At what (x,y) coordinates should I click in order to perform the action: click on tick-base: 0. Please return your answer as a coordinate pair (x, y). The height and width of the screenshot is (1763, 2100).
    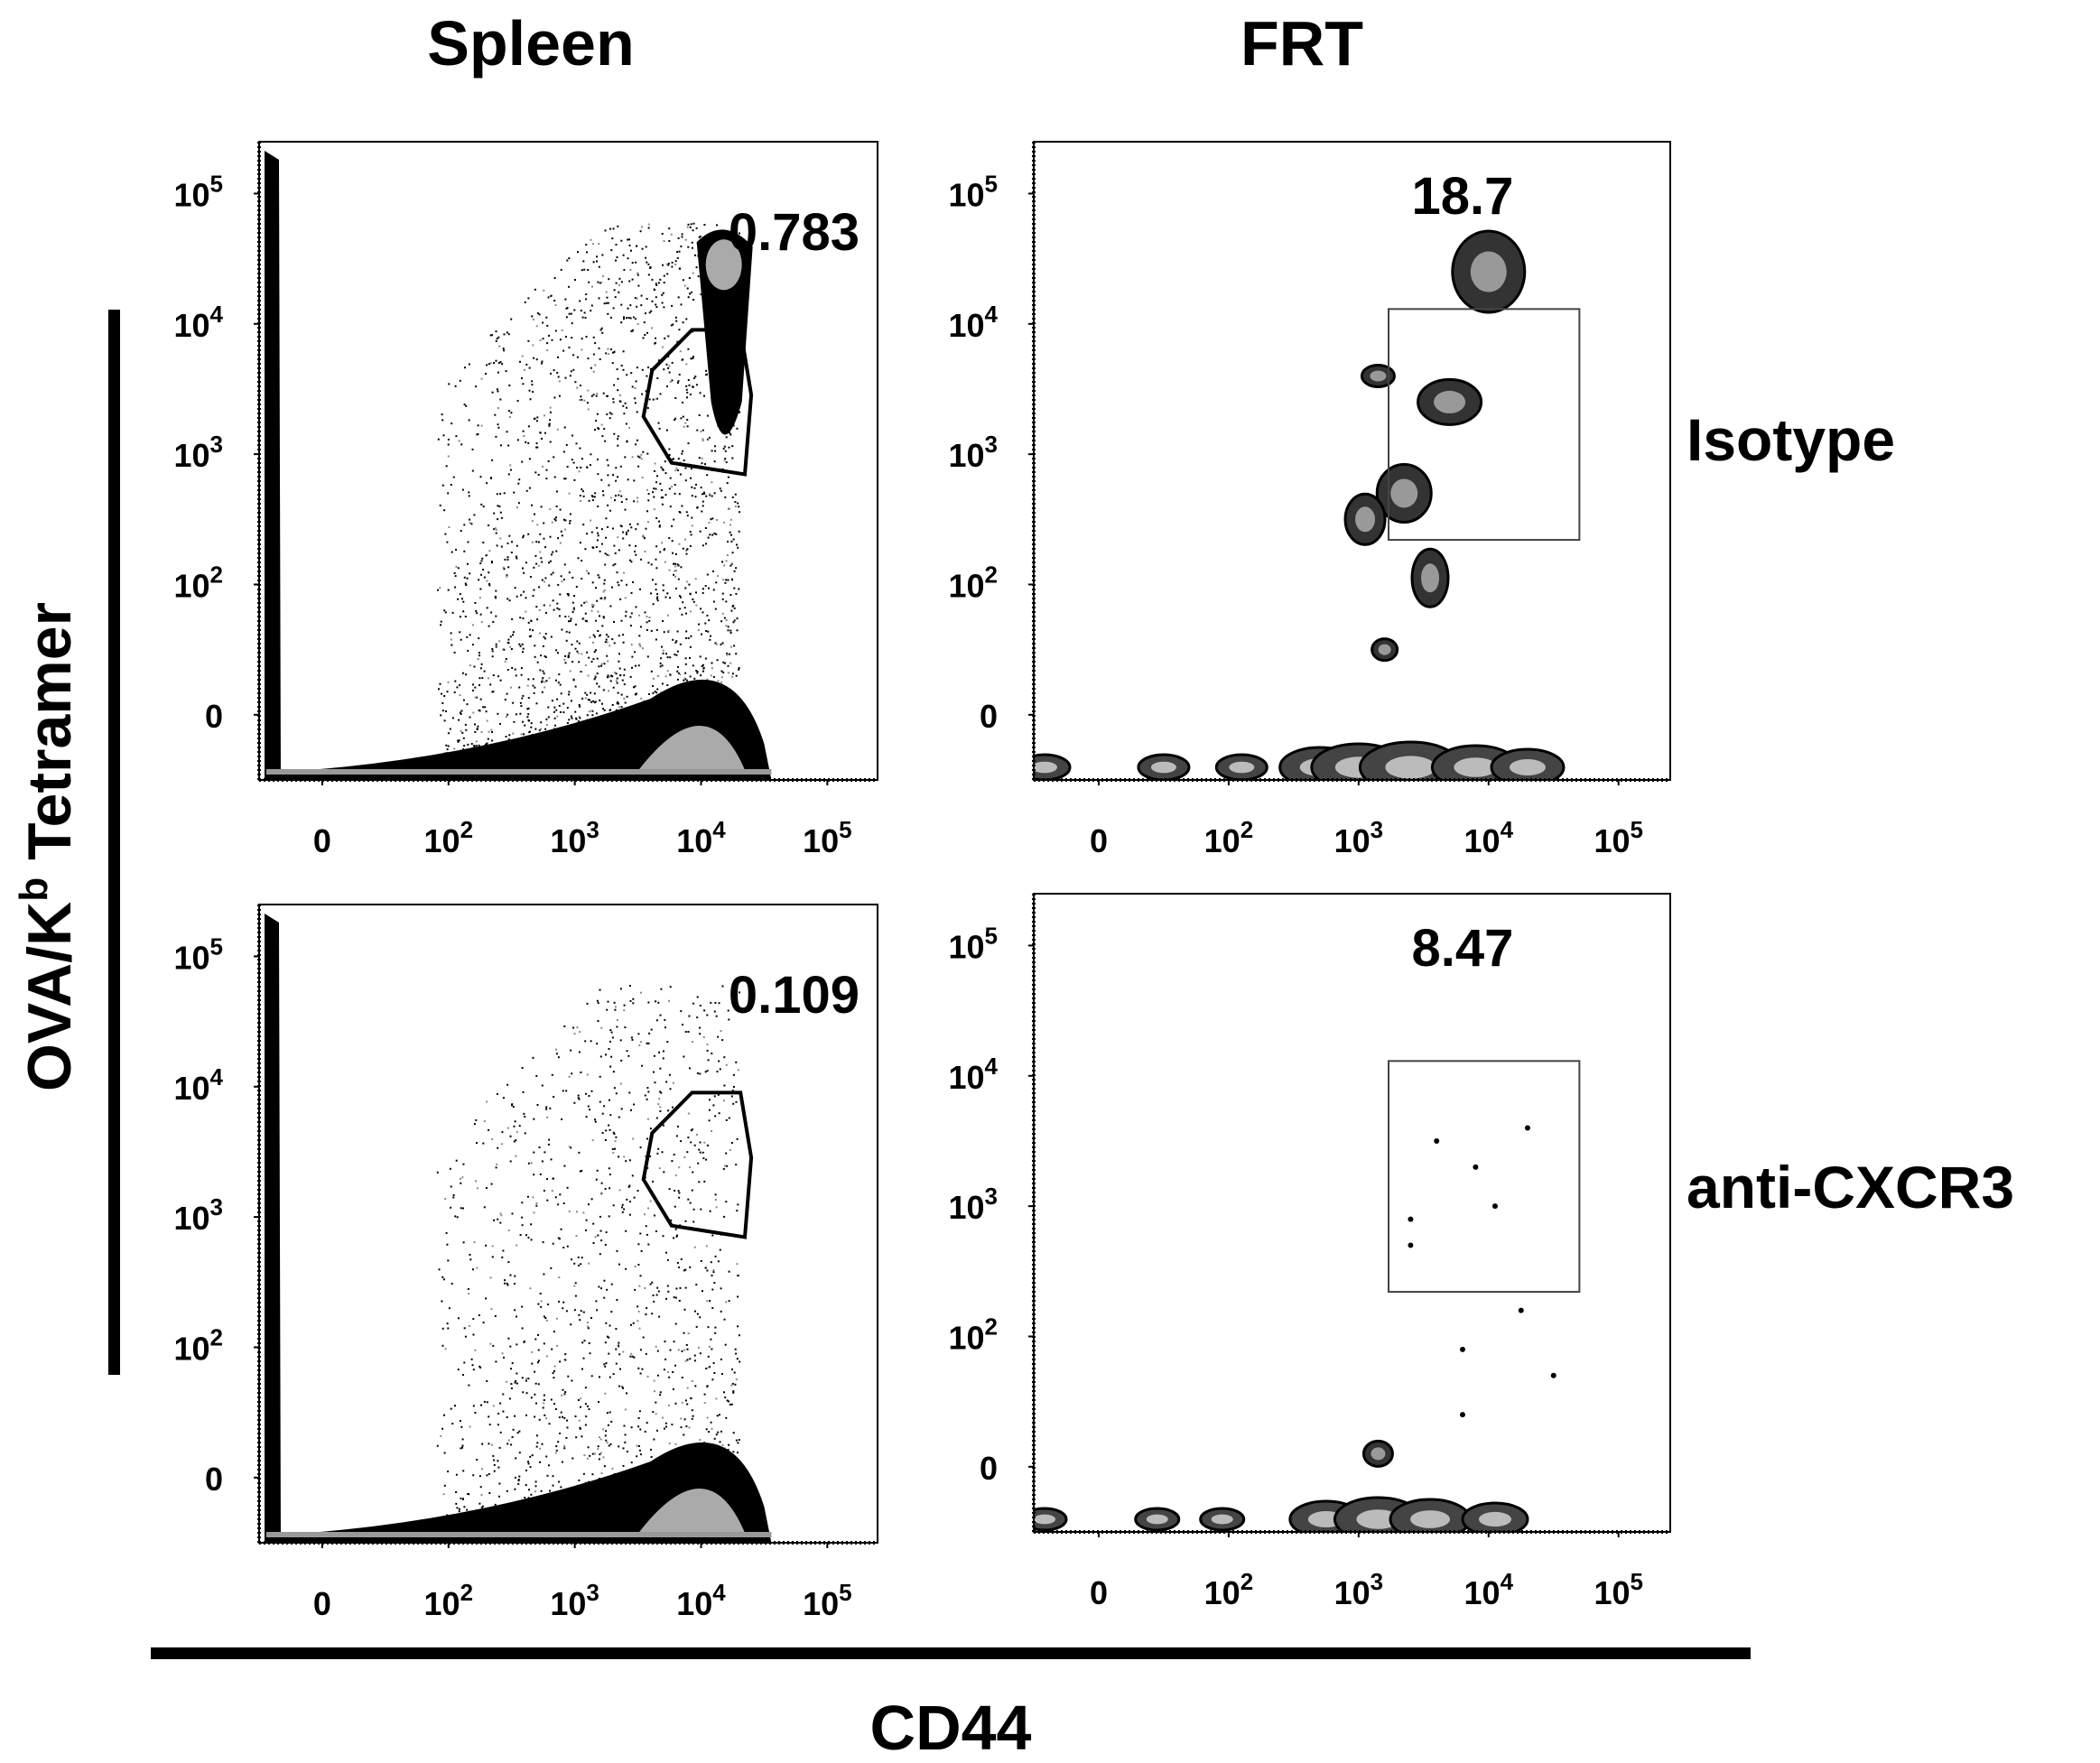
    Looking at the image, I should click on (322, 840).